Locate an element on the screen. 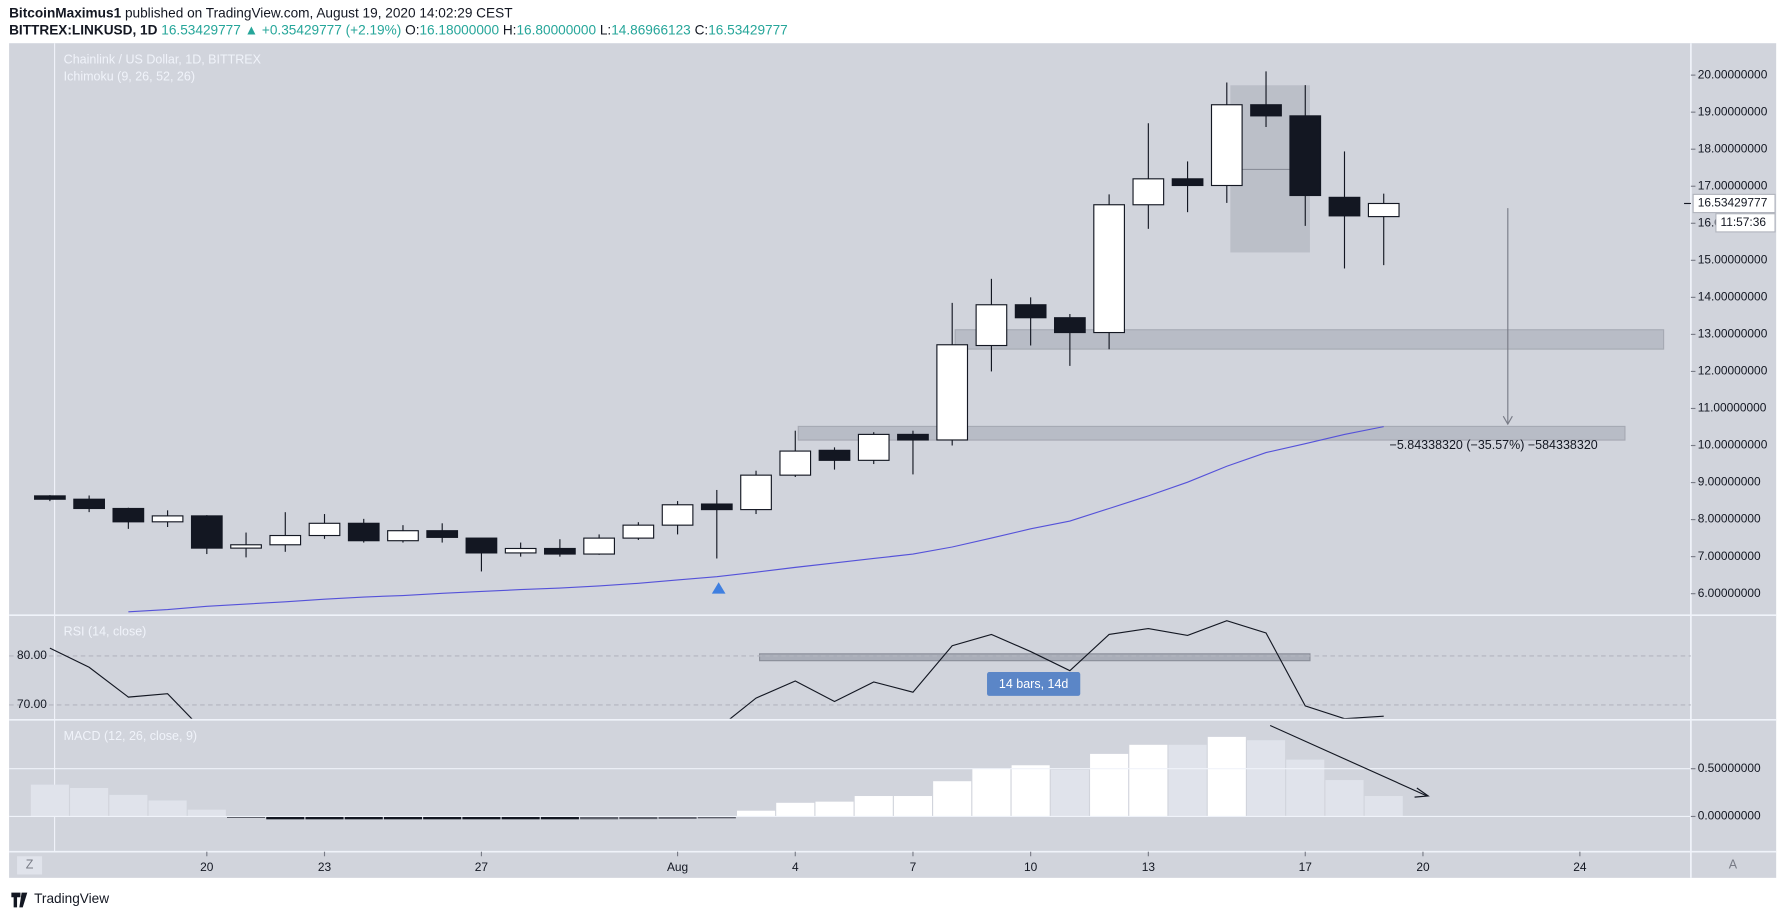  macd-pane is located at coordinates (850, 778).